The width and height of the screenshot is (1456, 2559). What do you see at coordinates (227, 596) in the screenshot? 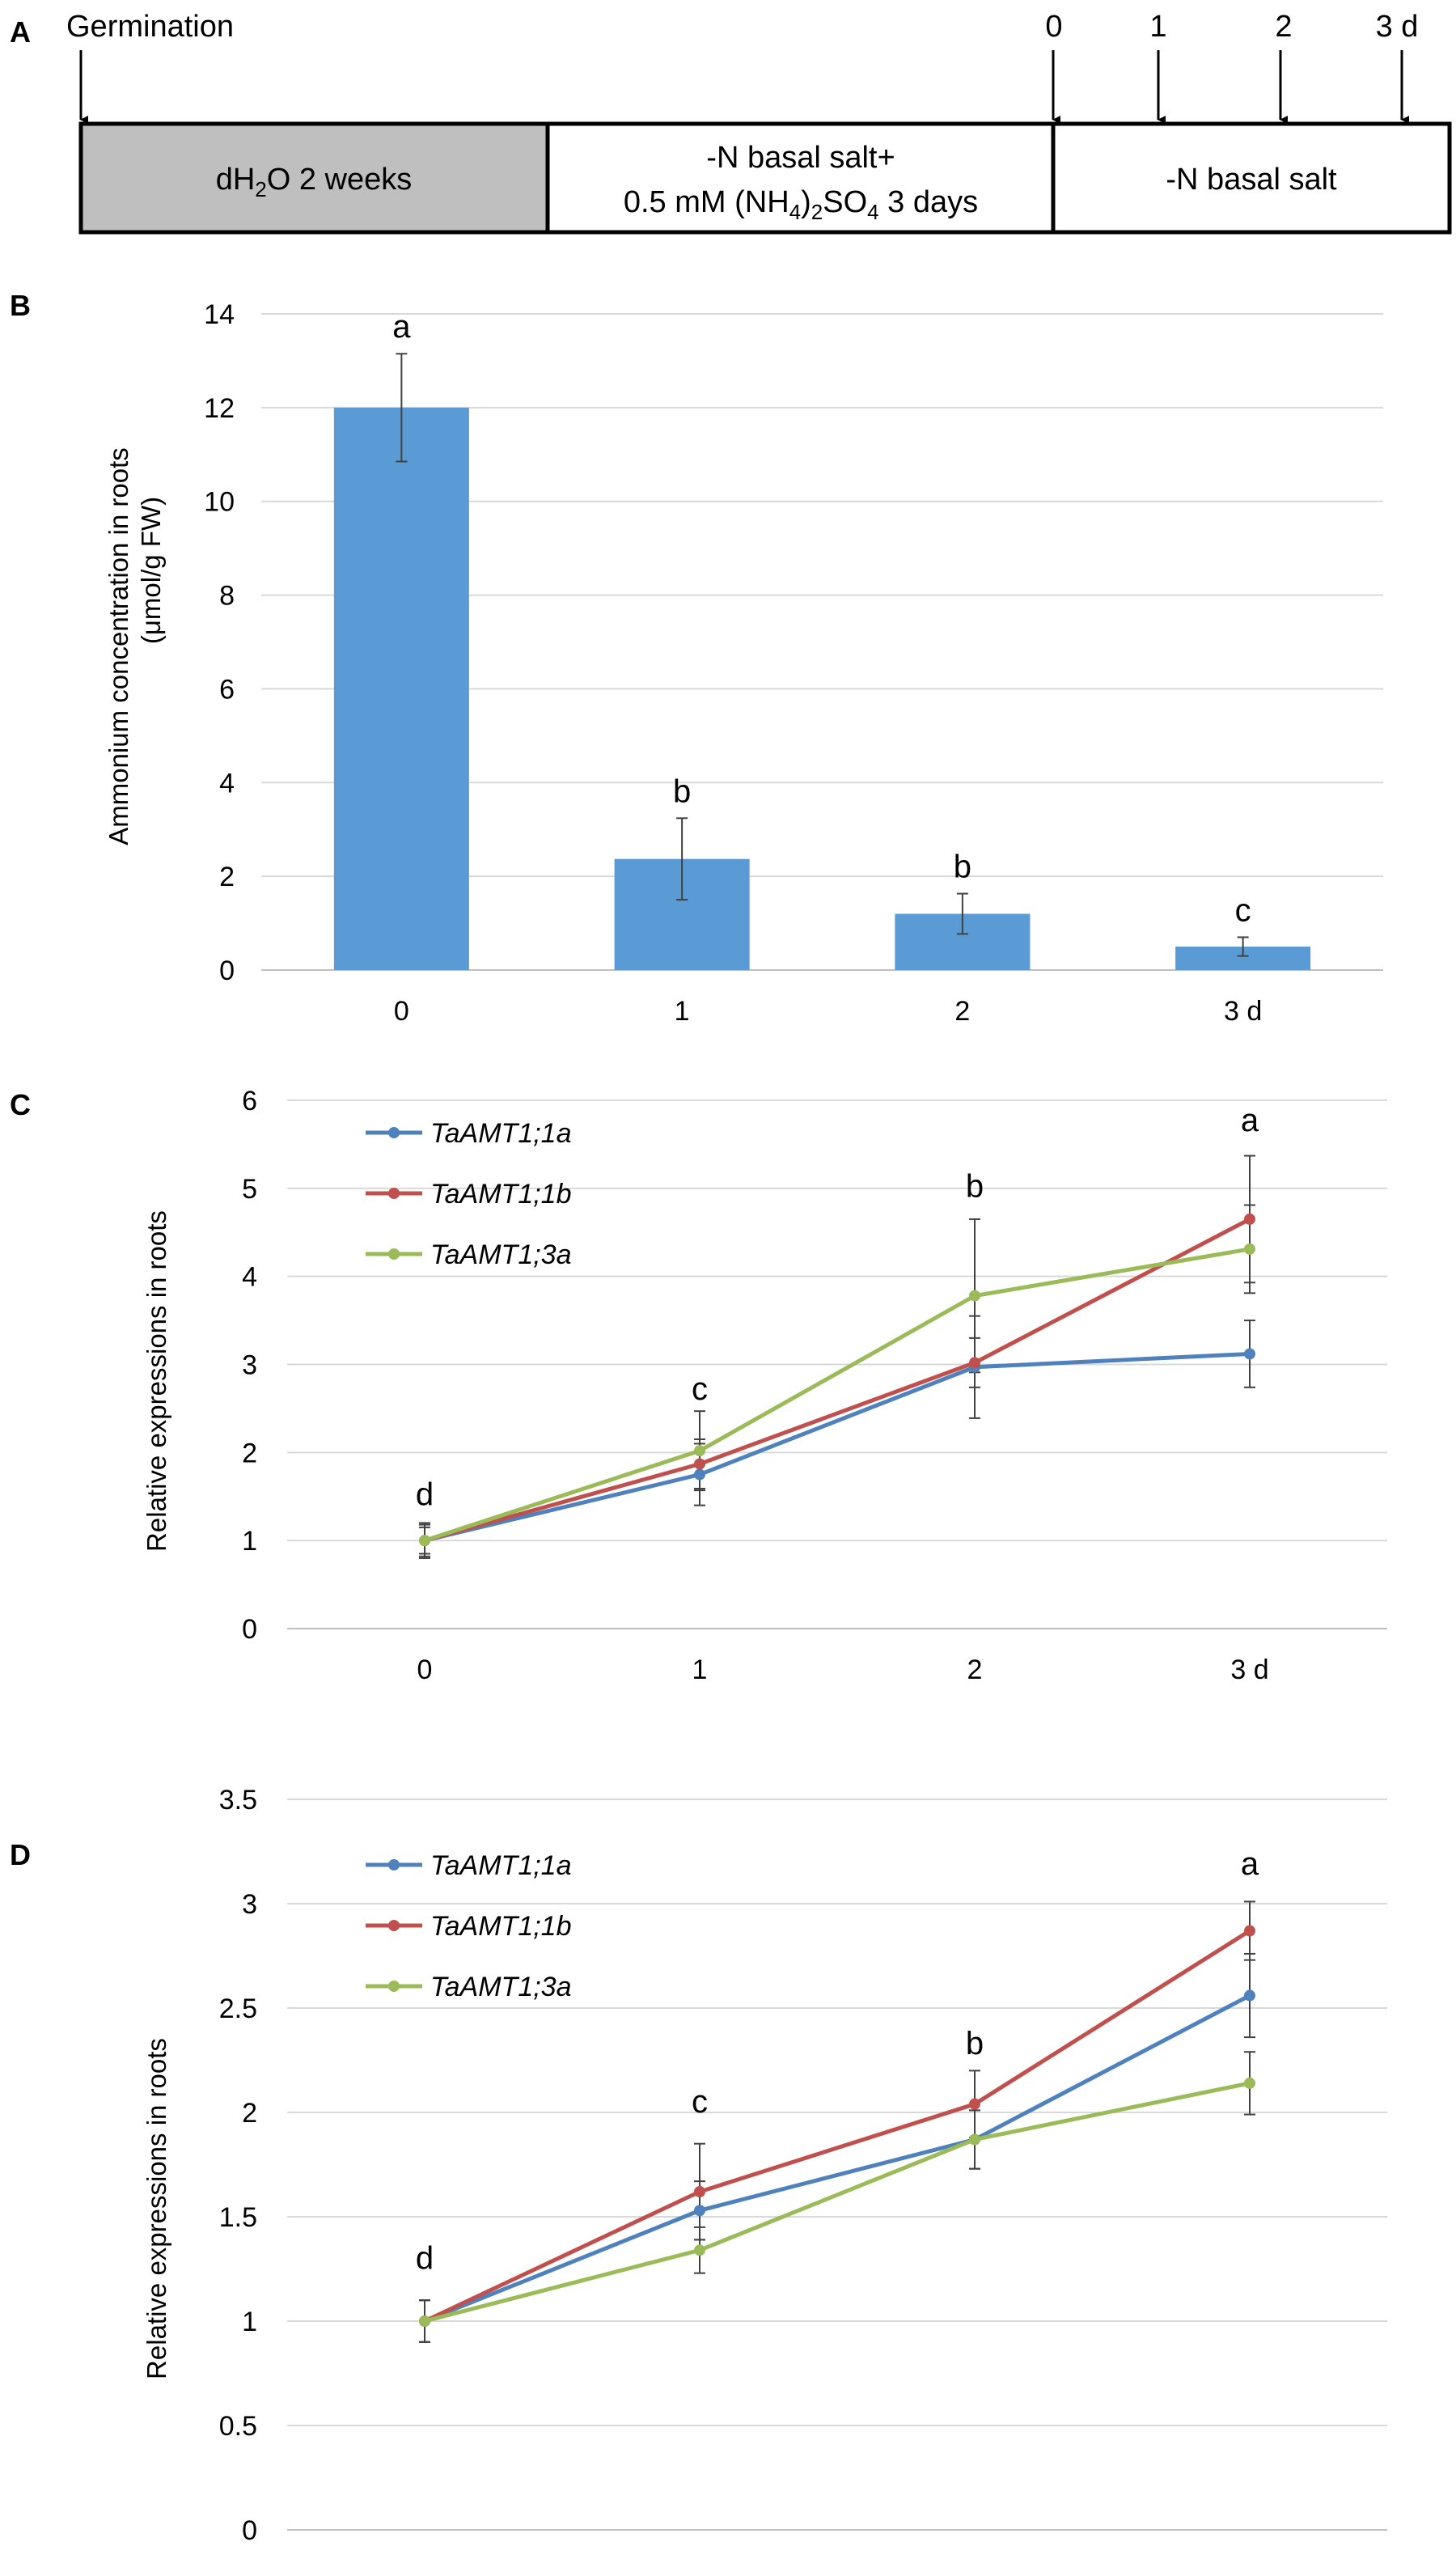
I see `y-tick-label: 8` at bounding box center [227, 596].